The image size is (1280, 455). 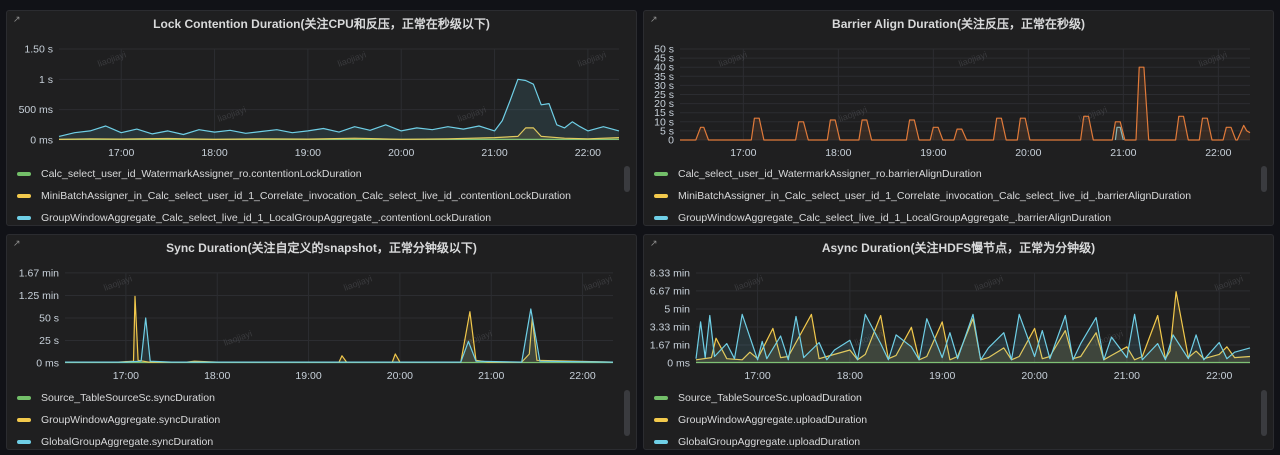 I want to click on y-tick-label: 50 s, so click(x=49, y=319).